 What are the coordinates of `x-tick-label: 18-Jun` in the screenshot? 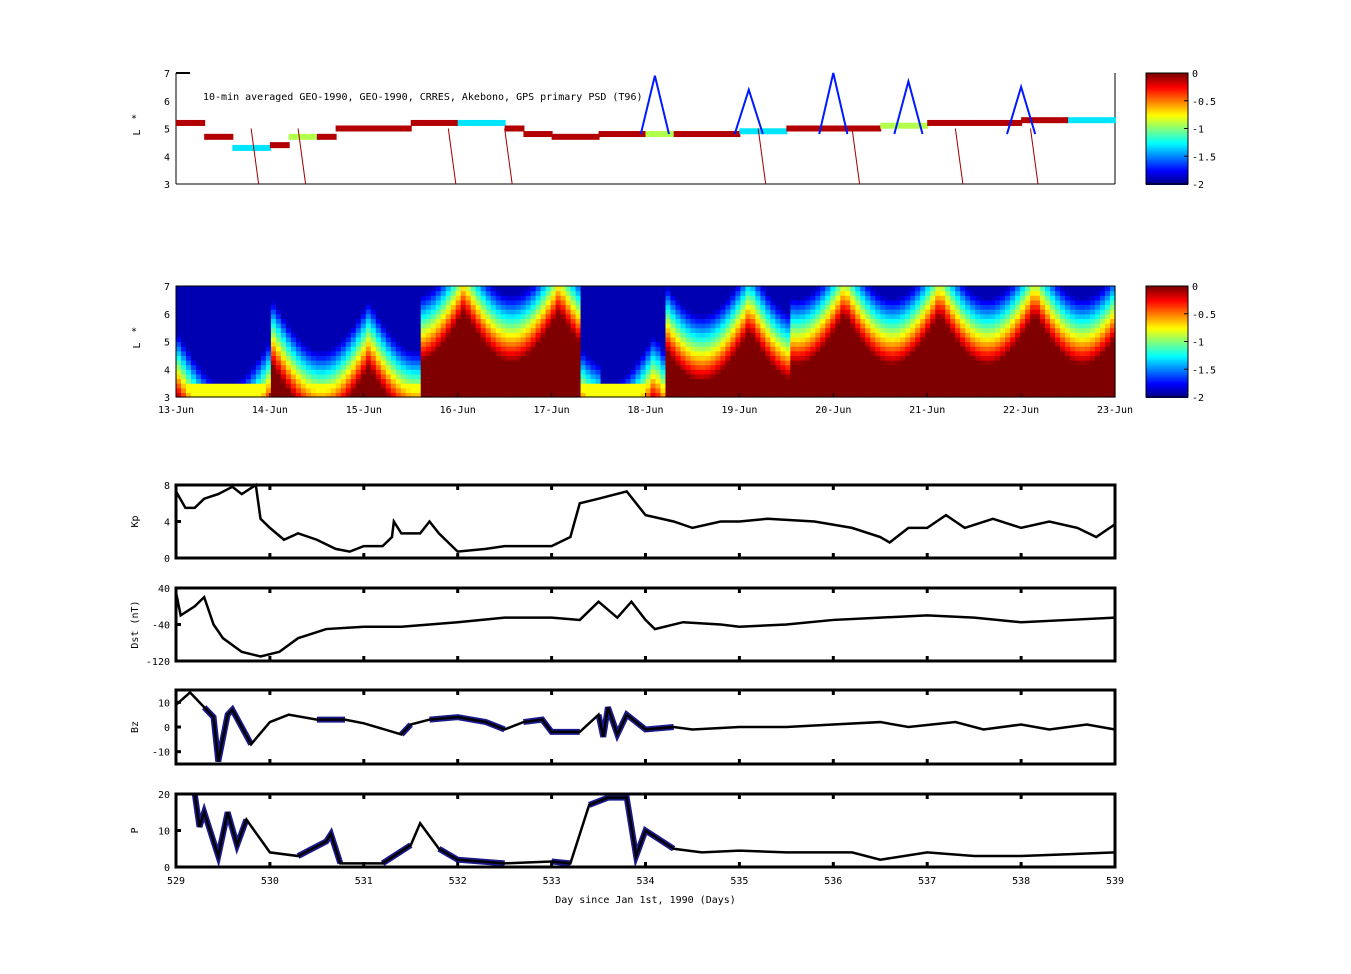 It's located at (645, 410).